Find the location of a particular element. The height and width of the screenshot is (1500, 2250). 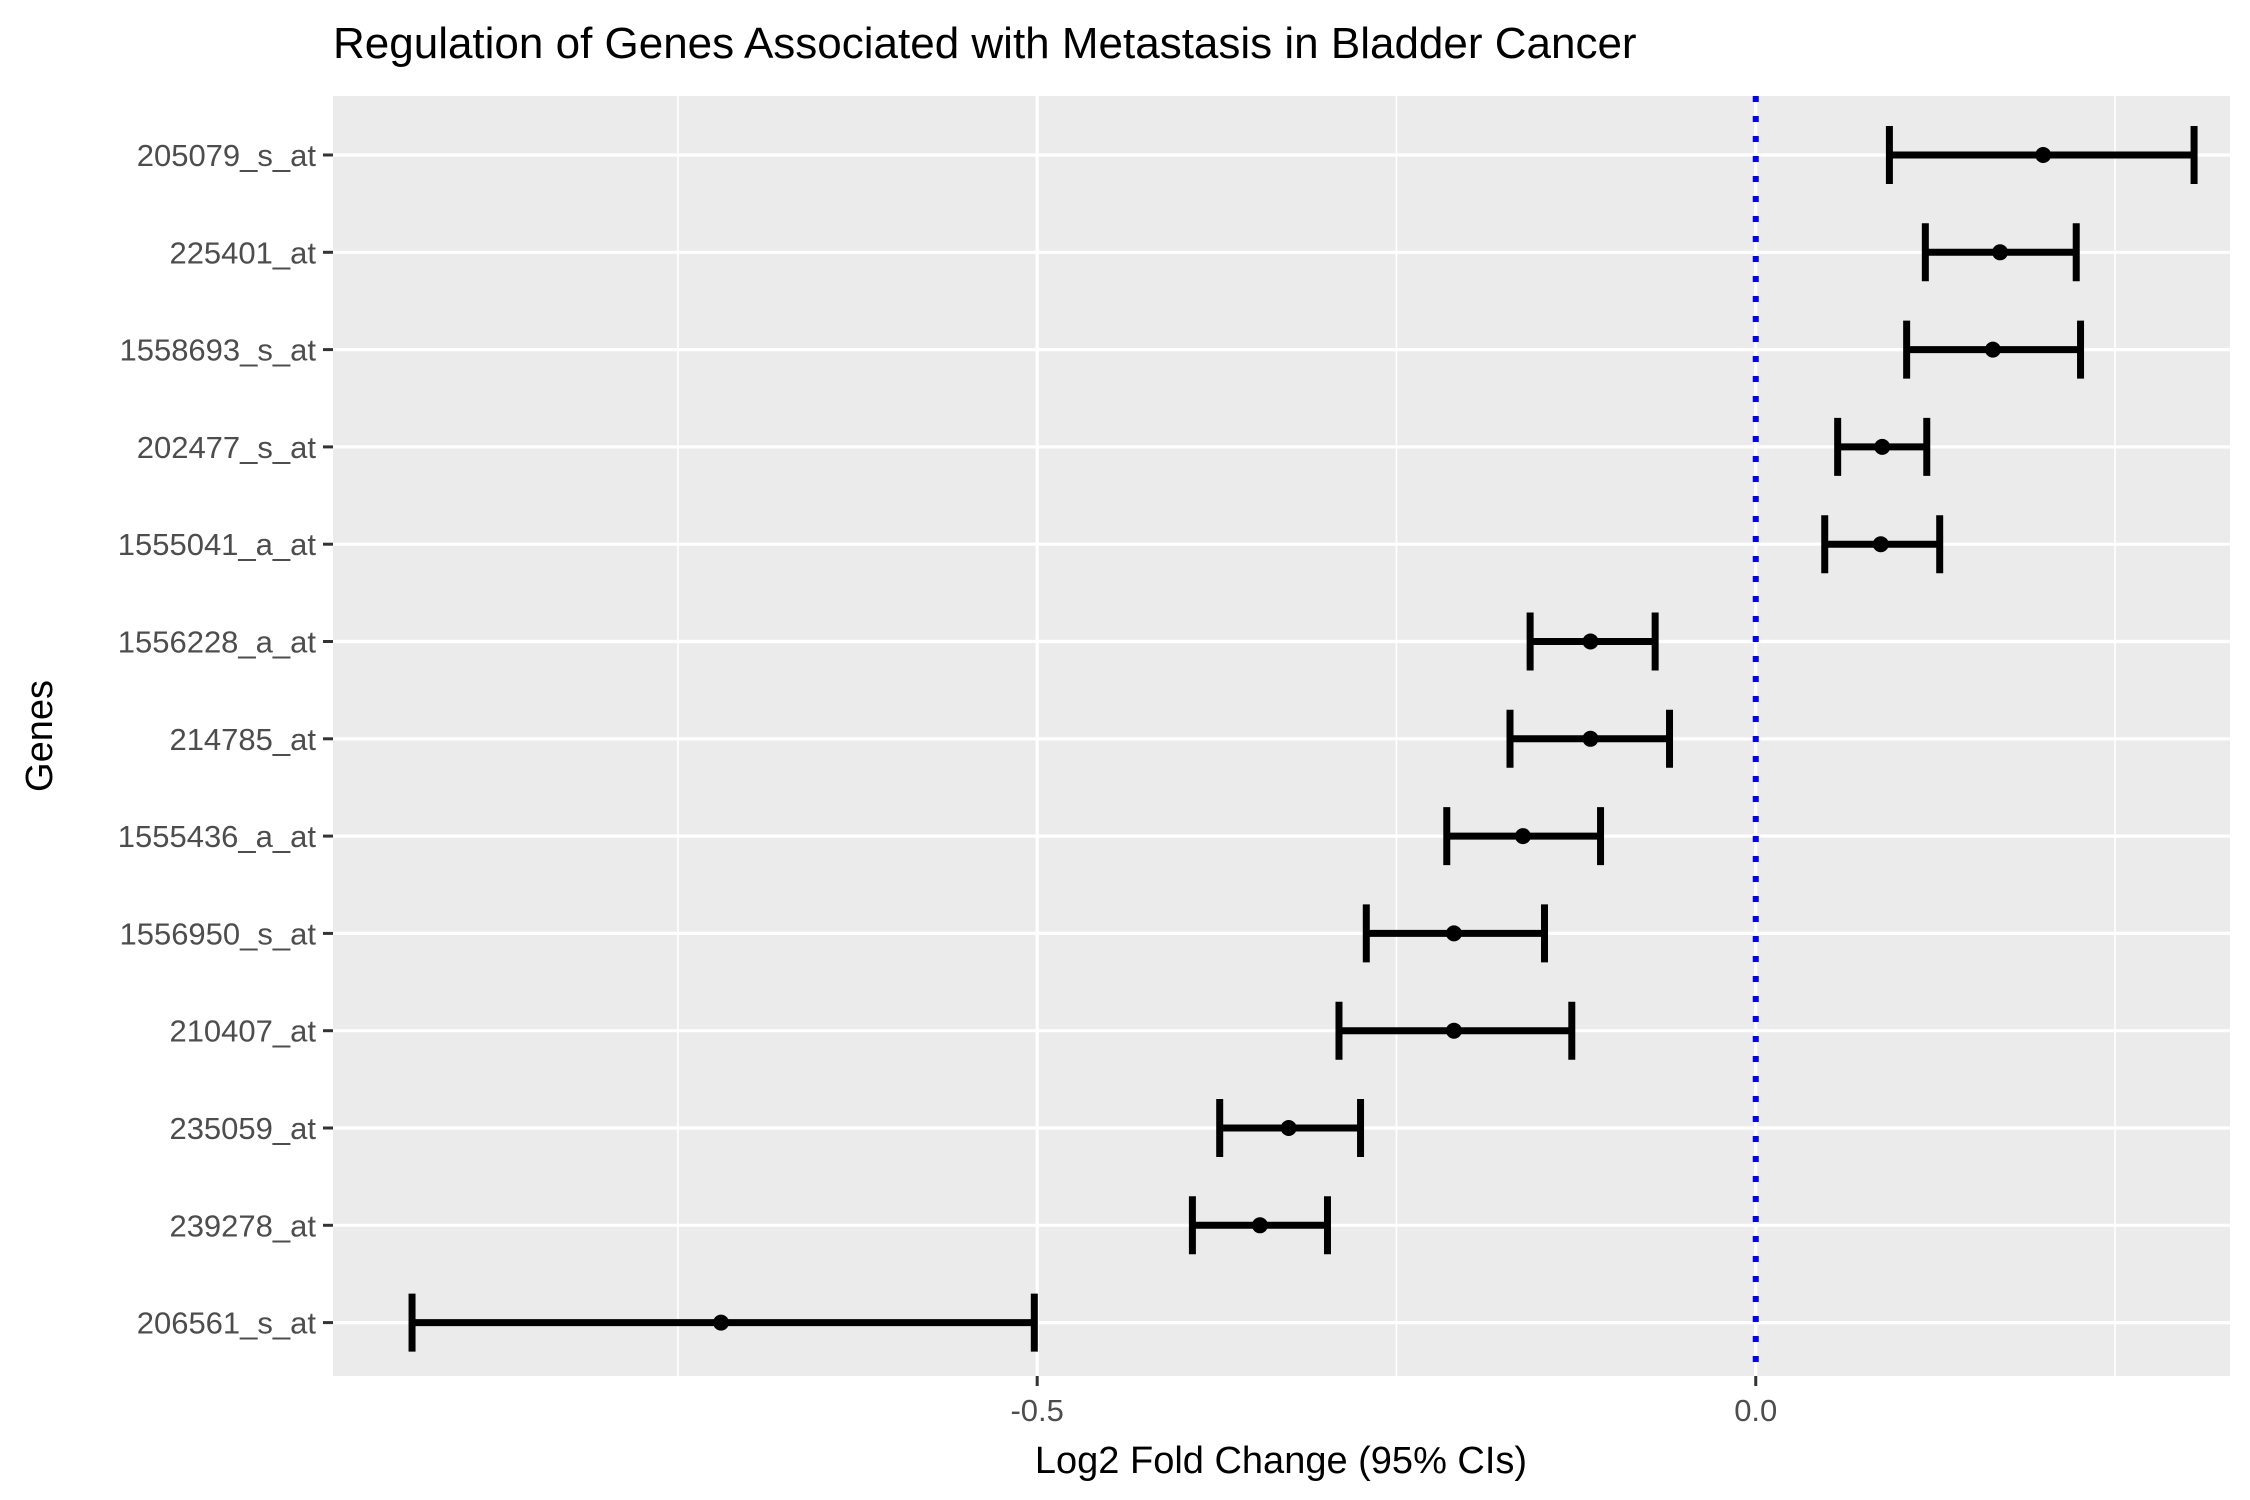

y-tick-label: 205079_s_at is located at coordinates (227, 155).